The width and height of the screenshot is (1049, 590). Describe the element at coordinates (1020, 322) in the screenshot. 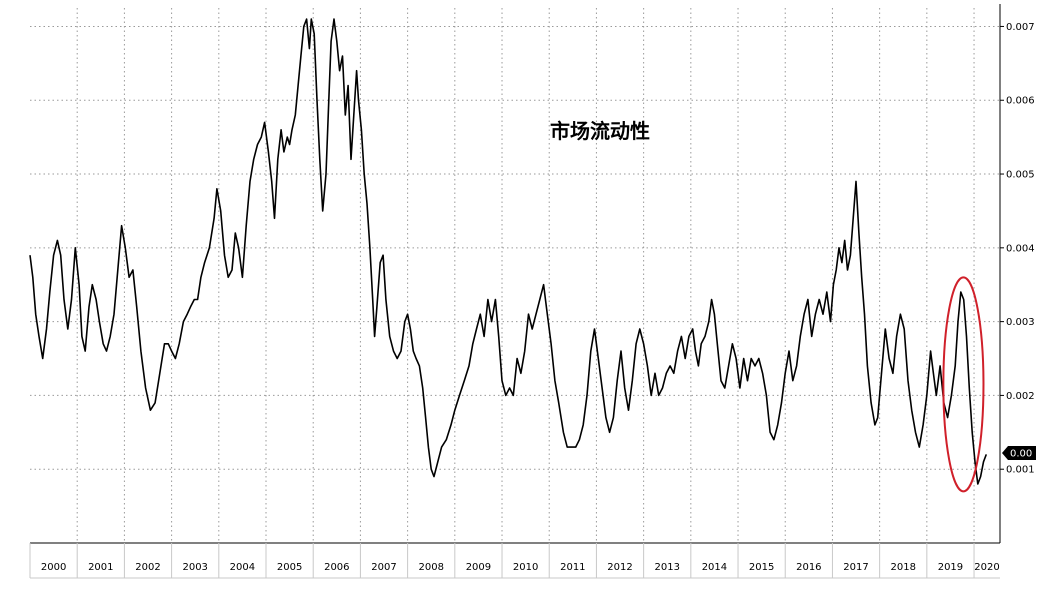

I see `y-tick-label: 0.003` at that location.